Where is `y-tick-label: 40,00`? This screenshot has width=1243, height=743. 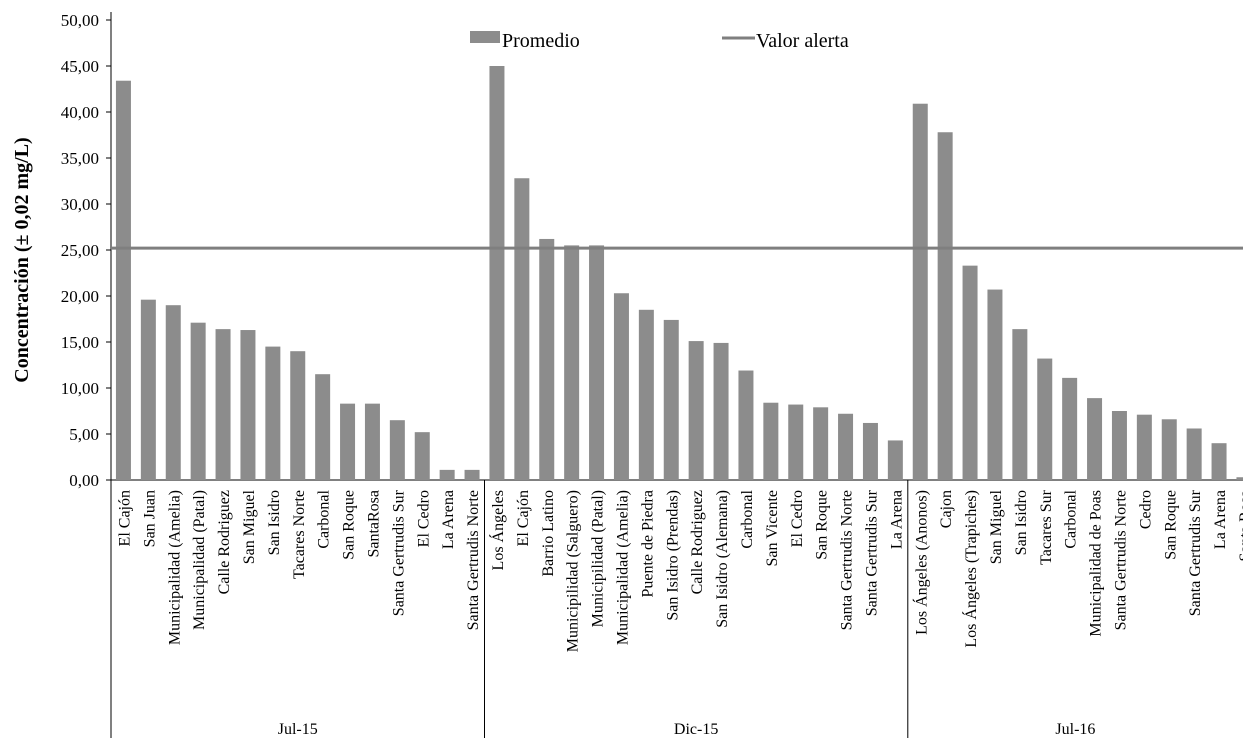
y-tick-label: 40,00 is located at coordinates (80, 112).